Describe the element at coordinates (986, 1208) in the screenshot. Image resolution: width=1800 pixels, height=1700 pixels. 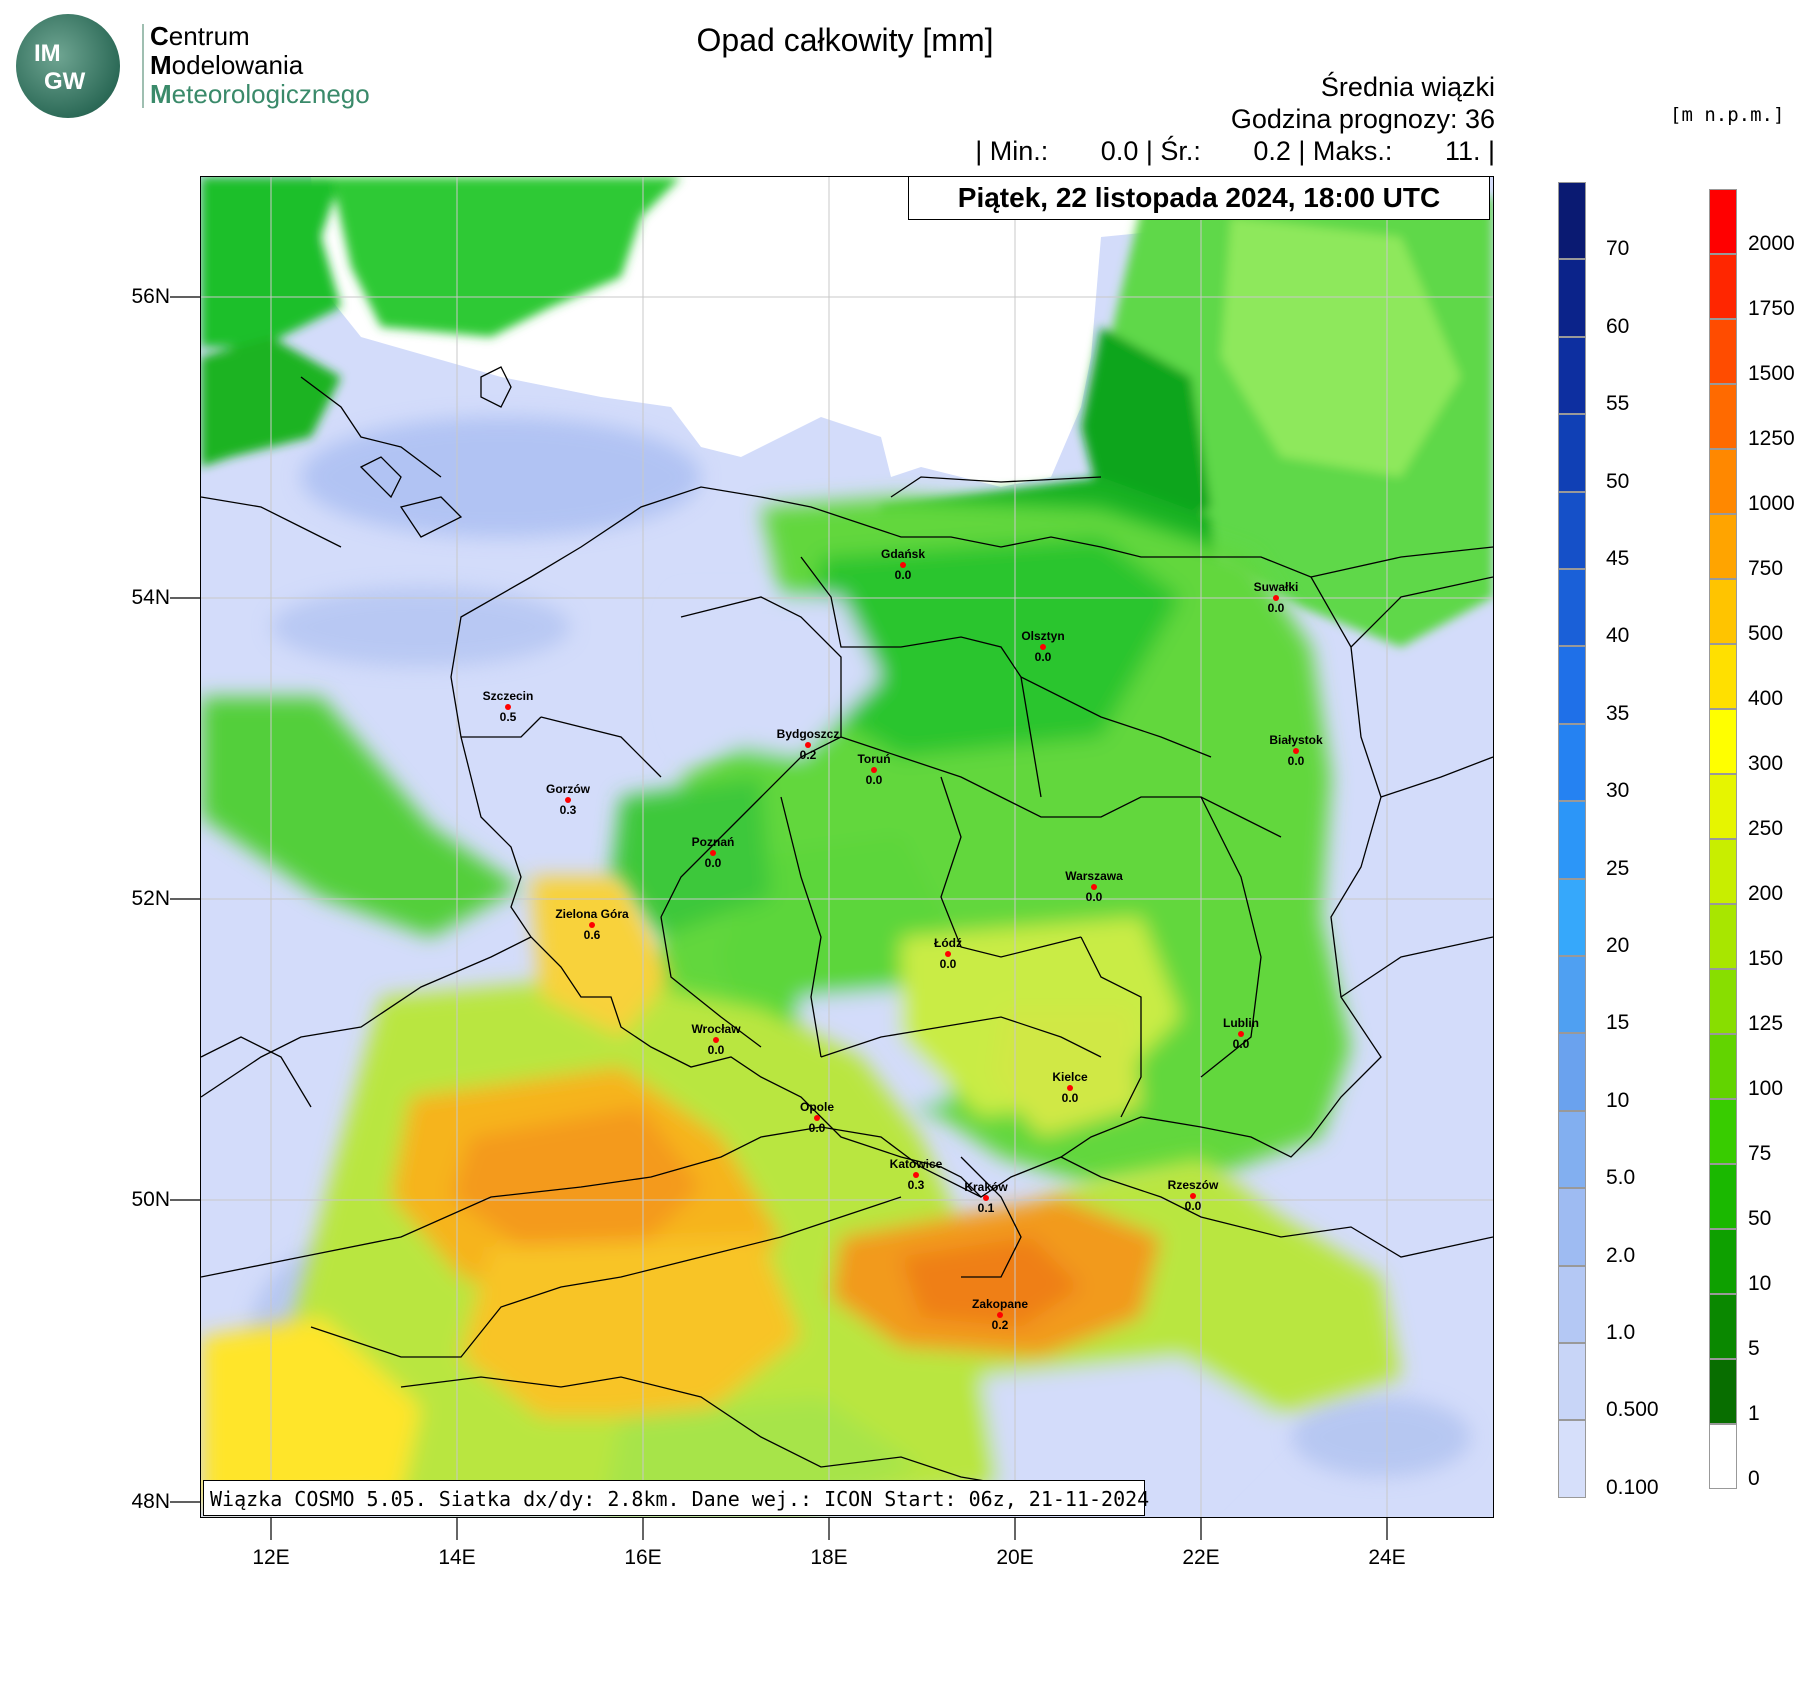
I see `city-value: 0.1` at that location.